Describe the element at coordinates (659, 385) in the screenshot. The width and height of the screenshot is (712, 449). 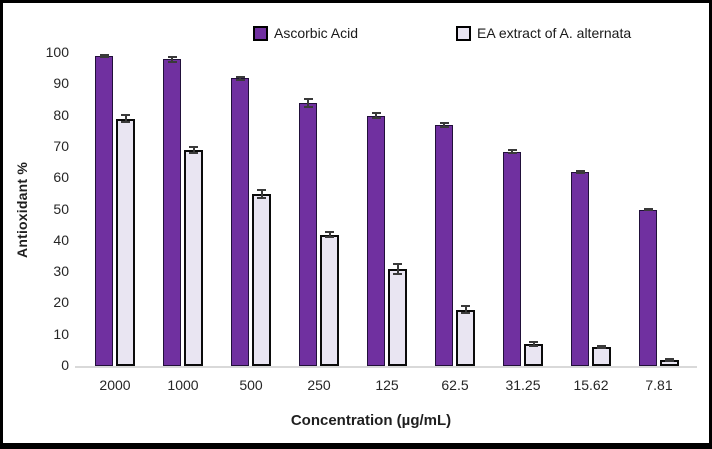
I see `x-tick-label: 7.81` at that location.